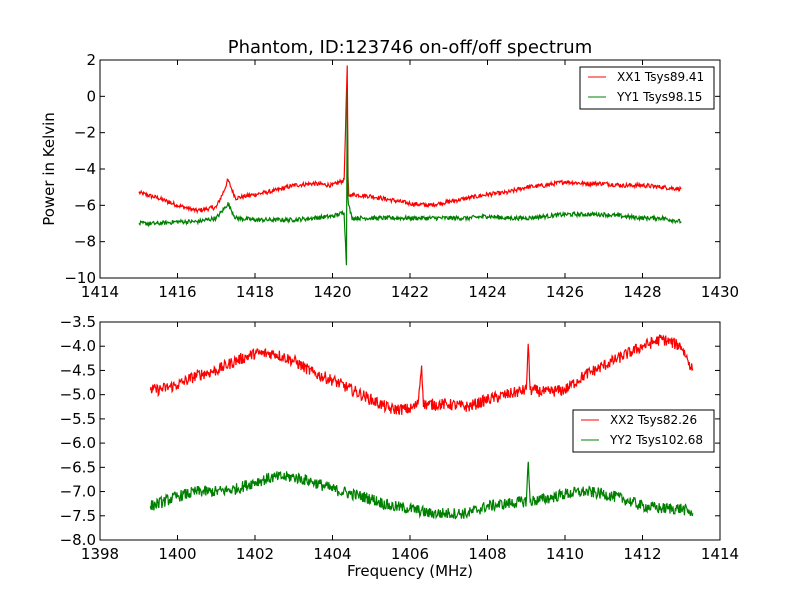  I want to click on bottom-x-tick-label: 1406, so click(410, 554).